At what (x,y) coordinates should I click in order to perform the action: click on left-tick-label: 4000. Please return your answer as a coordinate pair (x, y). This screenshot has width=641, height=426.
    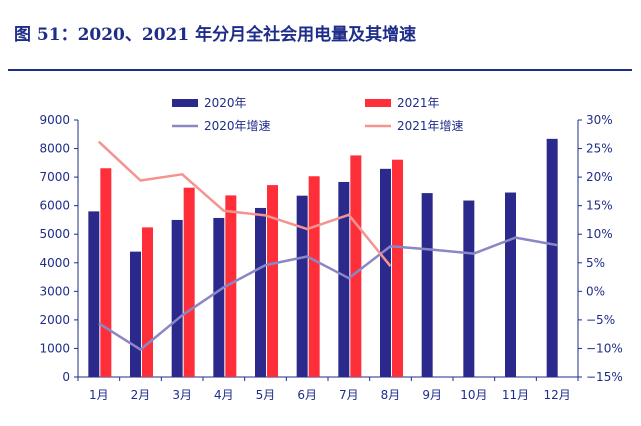
    Looking at the image, I should click on (54, 263).